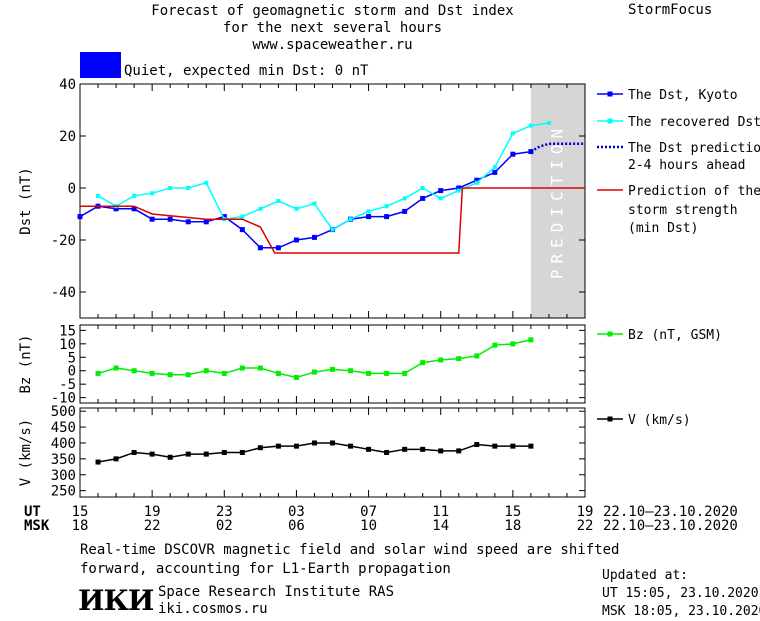  I want to click on ut-tick-label: 19, so click(152, 512).